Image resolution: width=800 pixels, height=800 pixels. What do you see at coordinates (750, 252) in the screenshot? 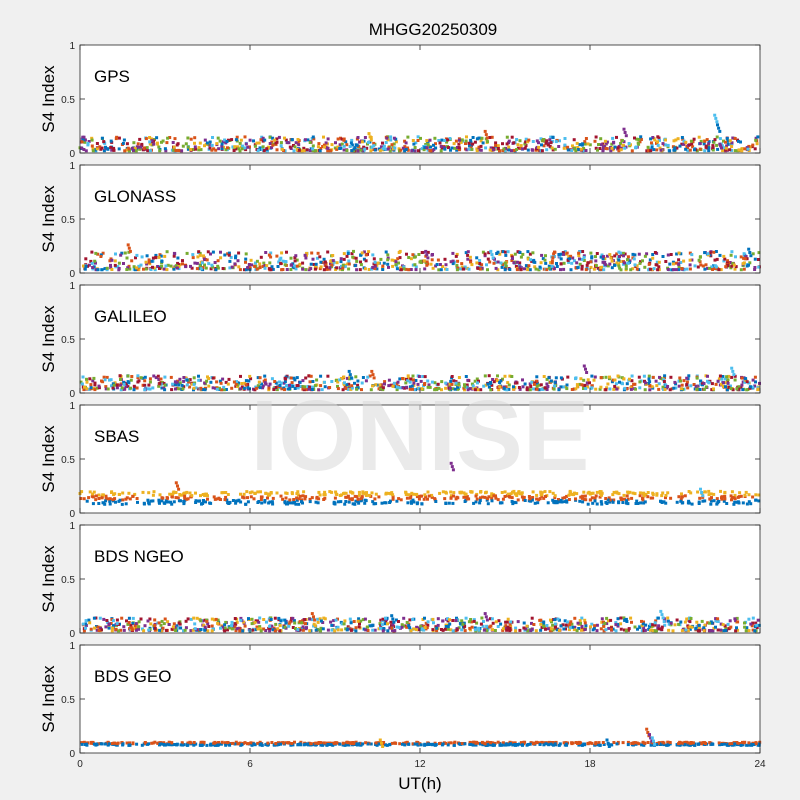
I see `spike-point` at bounding box center [750, 252].